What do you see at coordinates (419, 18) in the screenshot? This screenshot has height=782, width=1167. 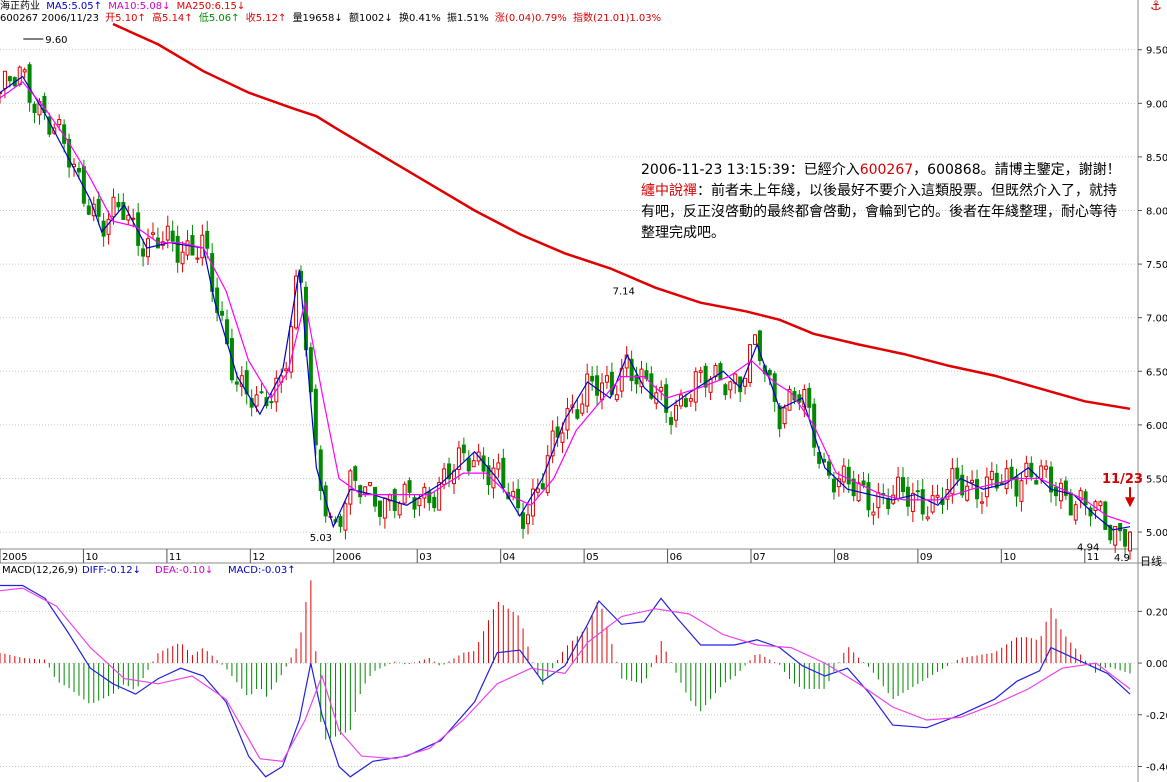 I see `turnover: 换0.41%` at bounding box center [419, 18].